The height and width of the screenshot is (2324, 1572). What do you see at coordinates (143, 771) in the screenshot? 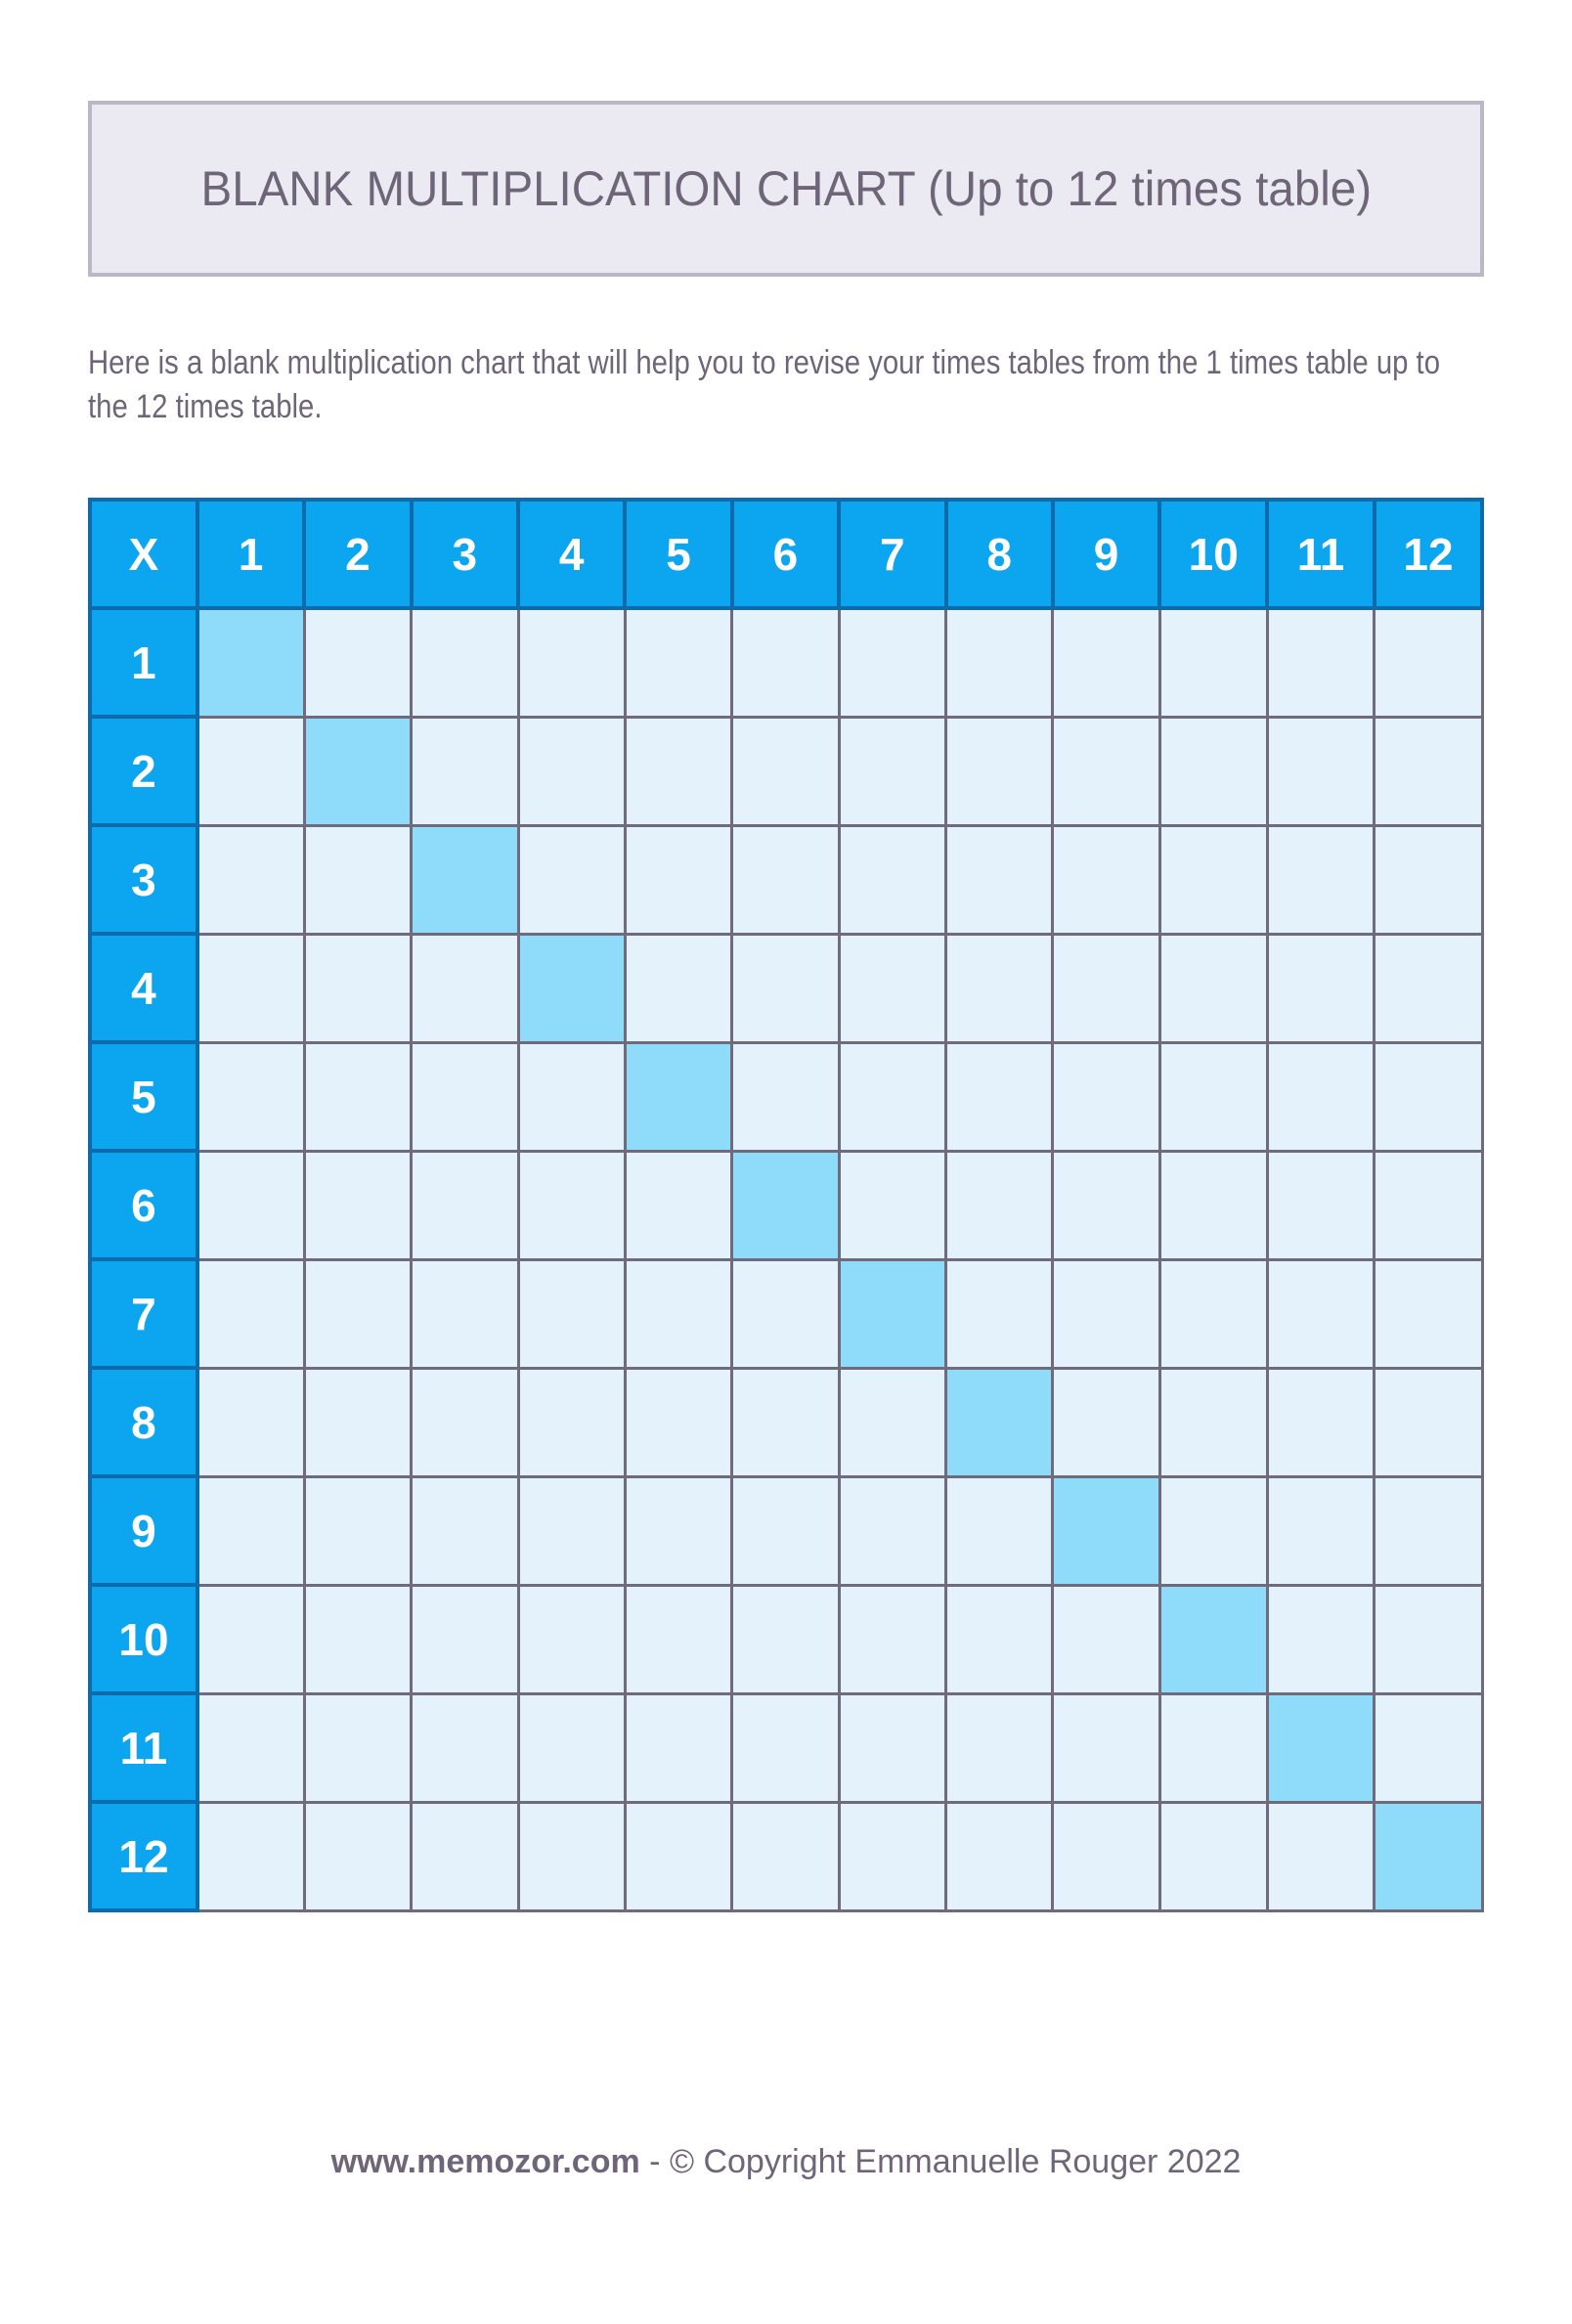
I see `row-header-cell: 2` at bounding box center [143, 771].